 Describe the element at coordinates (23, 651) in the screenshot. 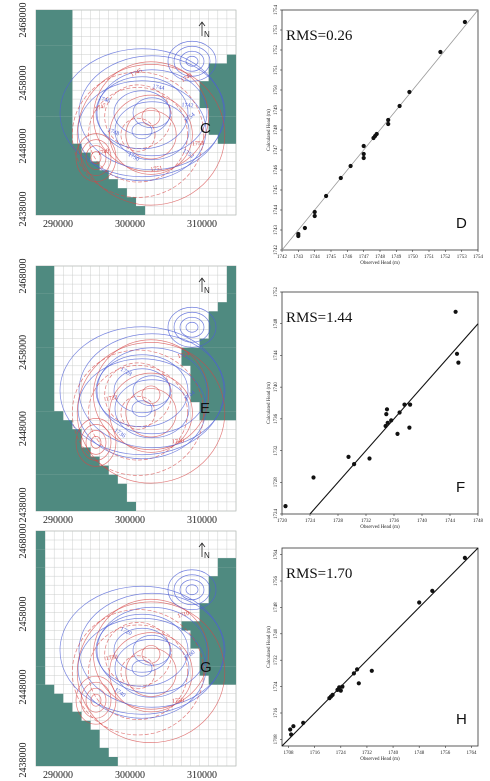

I see `map-y-ticks: 2468000 2458000 2448000 2438000` at that location.